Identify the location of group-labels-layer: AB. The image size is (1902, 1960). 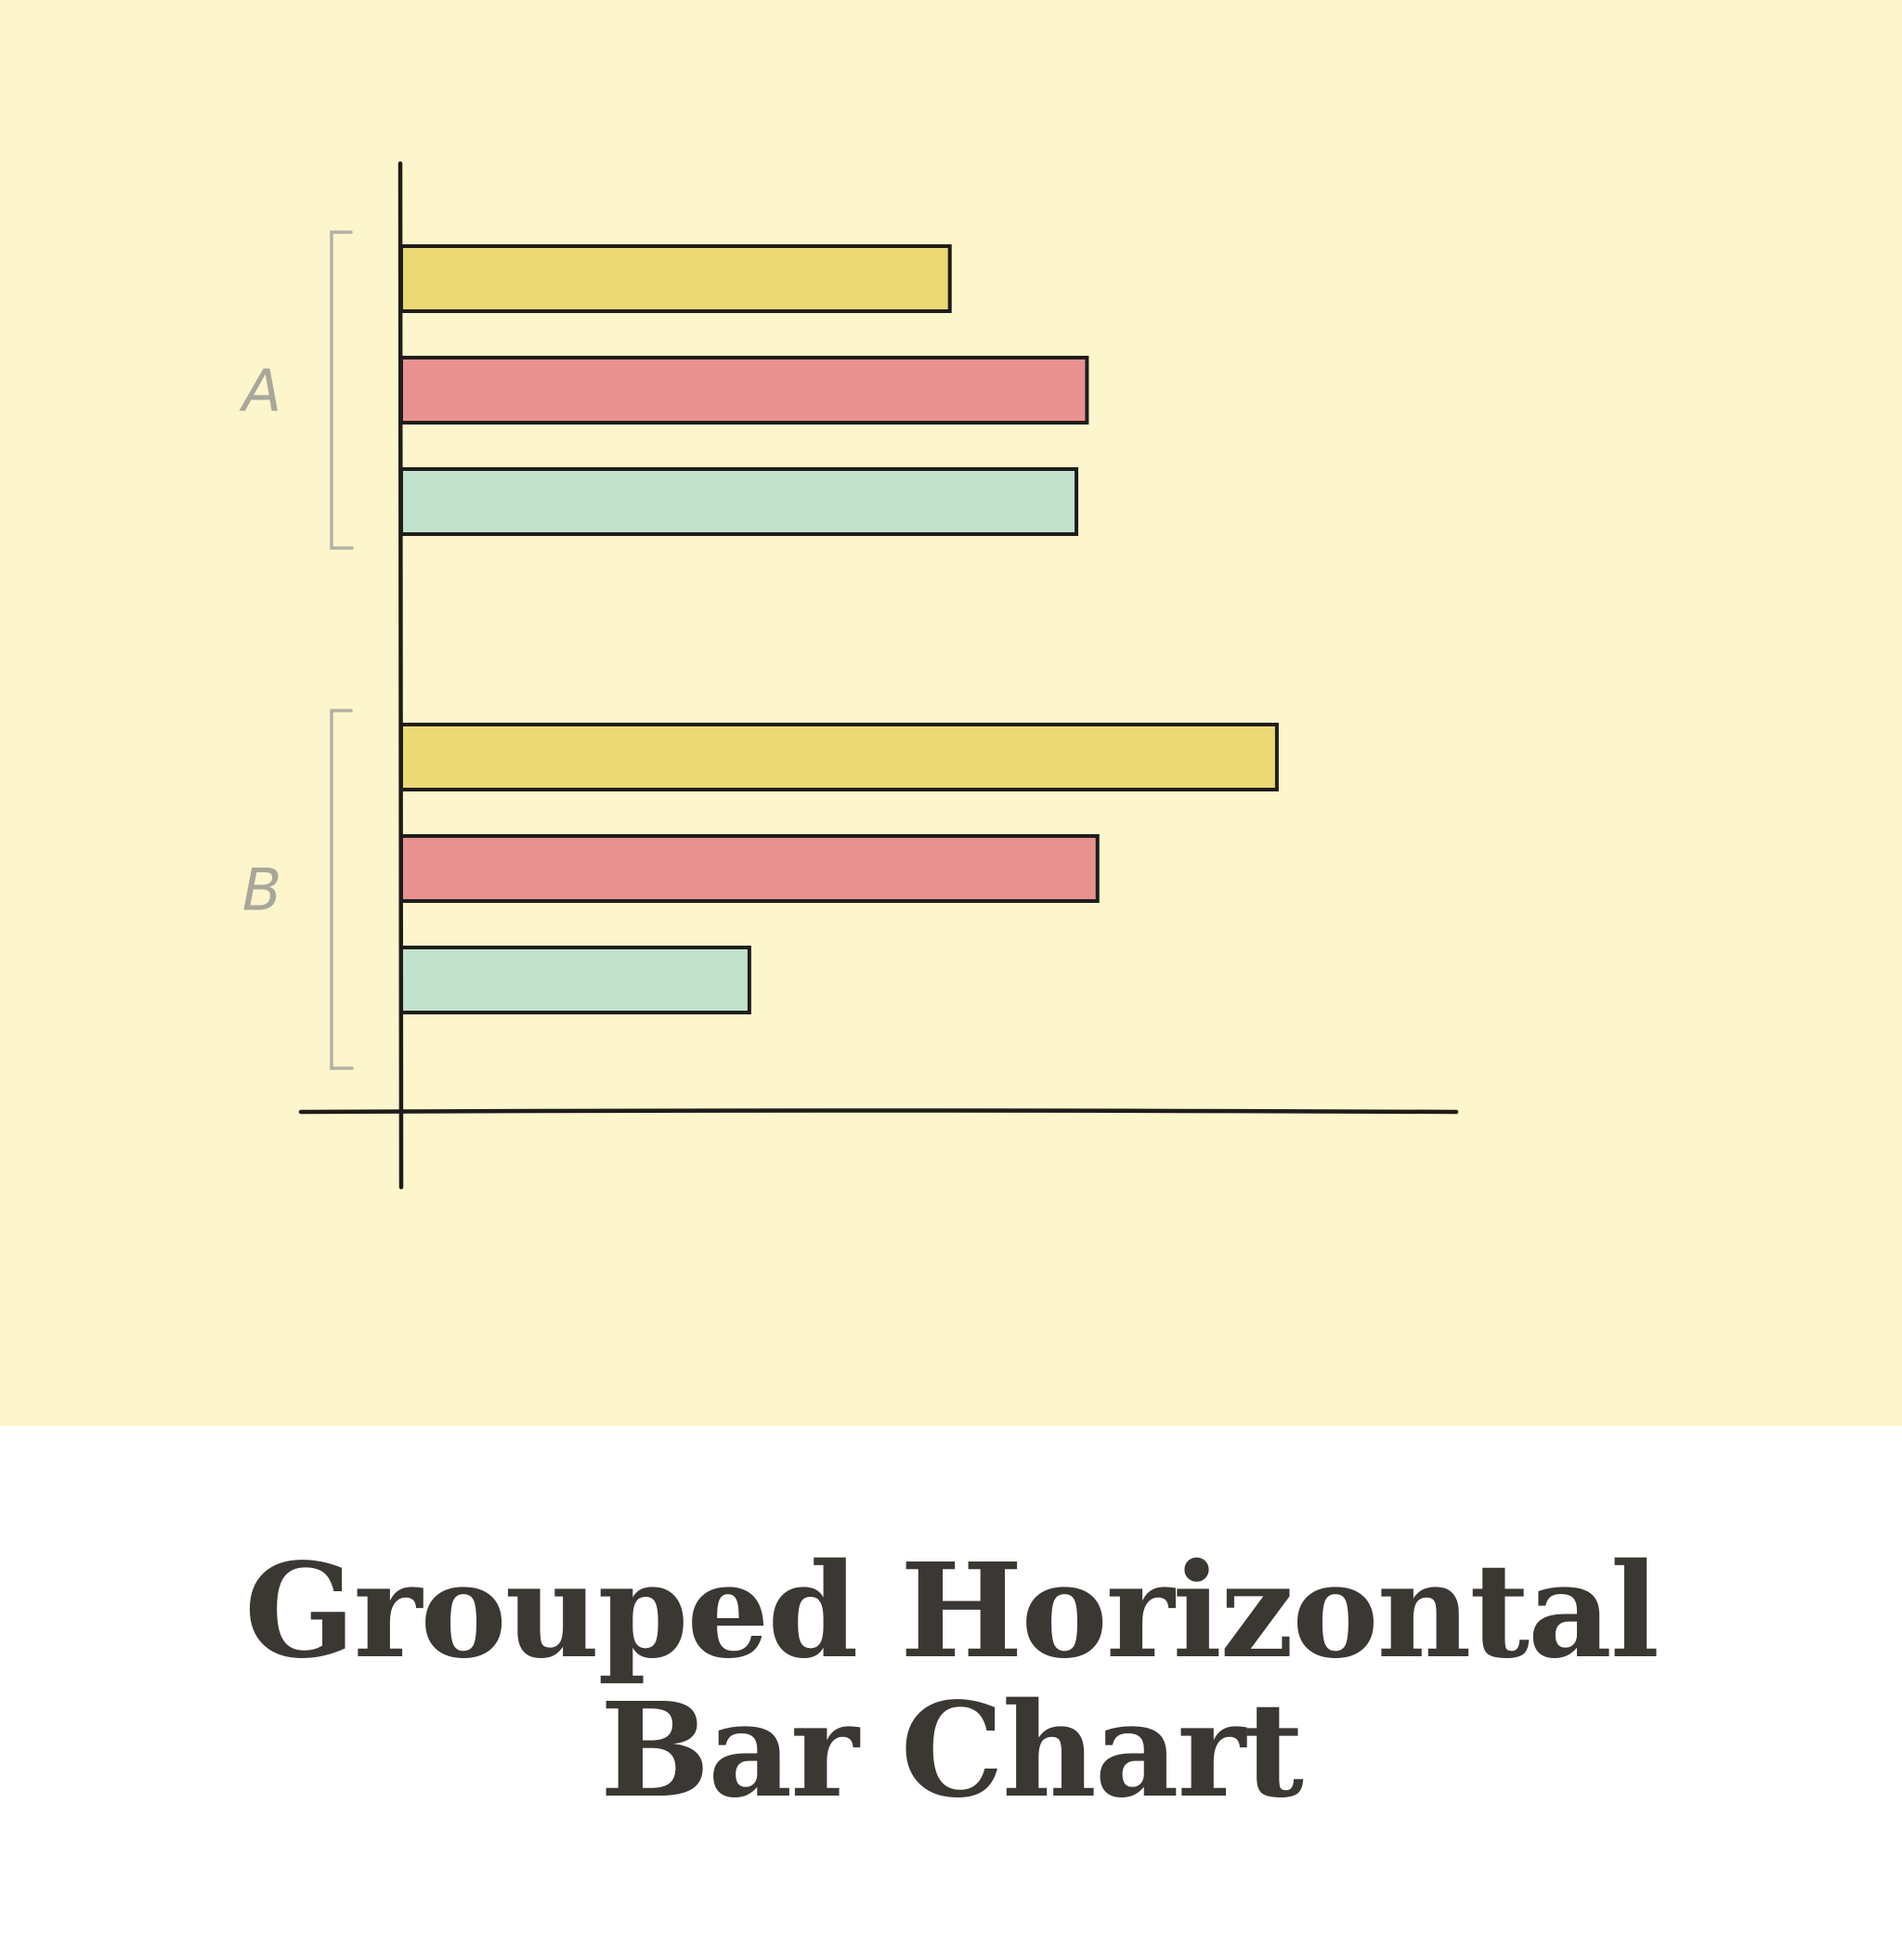
(260, 640).